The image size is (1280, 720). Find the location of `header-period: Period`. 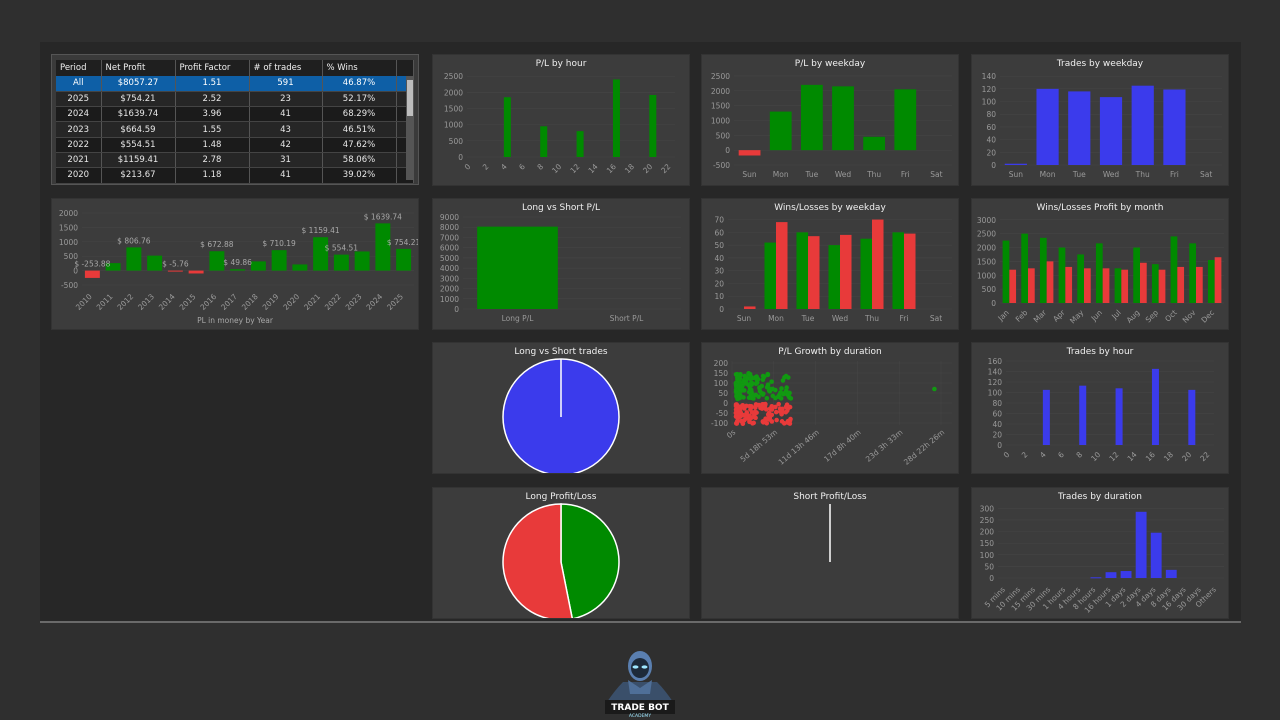

header-period: Period is located at coordinates (79, 68).